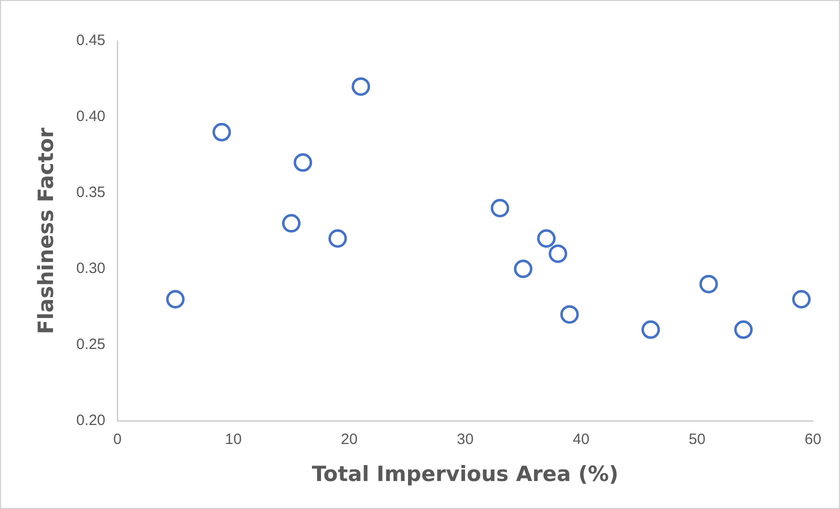 This screenshot has width=840, height=509. Describe the element at coordinates (697, 439) in the screenshot. I see `x-tick-label: 50` at that location.